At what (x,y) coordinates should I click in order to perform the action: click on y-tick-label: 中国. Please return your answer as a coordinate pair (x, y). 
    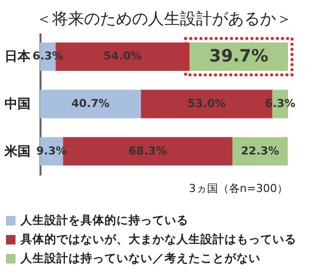
    Looking at the image, I should click on (17, 104).